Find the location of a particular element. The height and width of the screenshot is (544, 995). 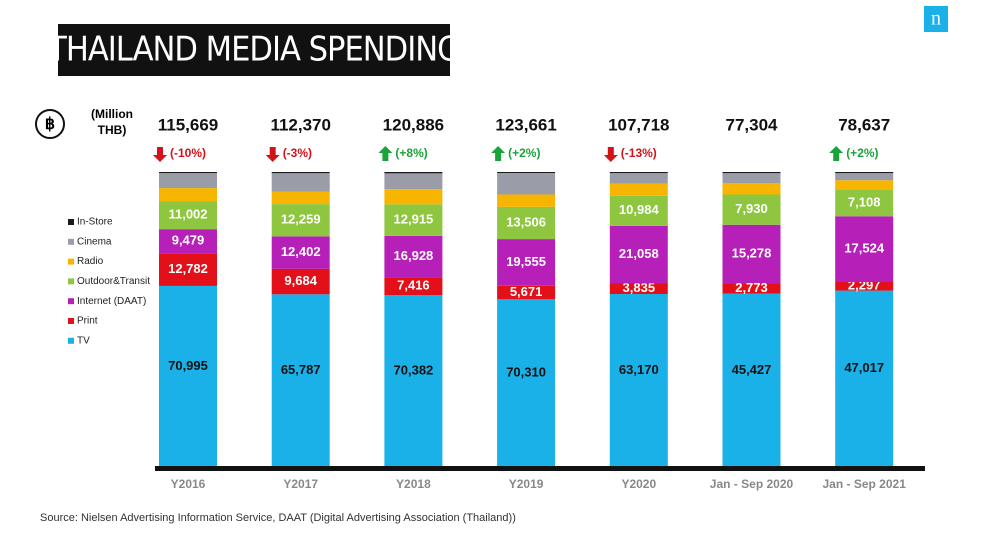

value-label: 3,835 is located at coordinates (639, 287).